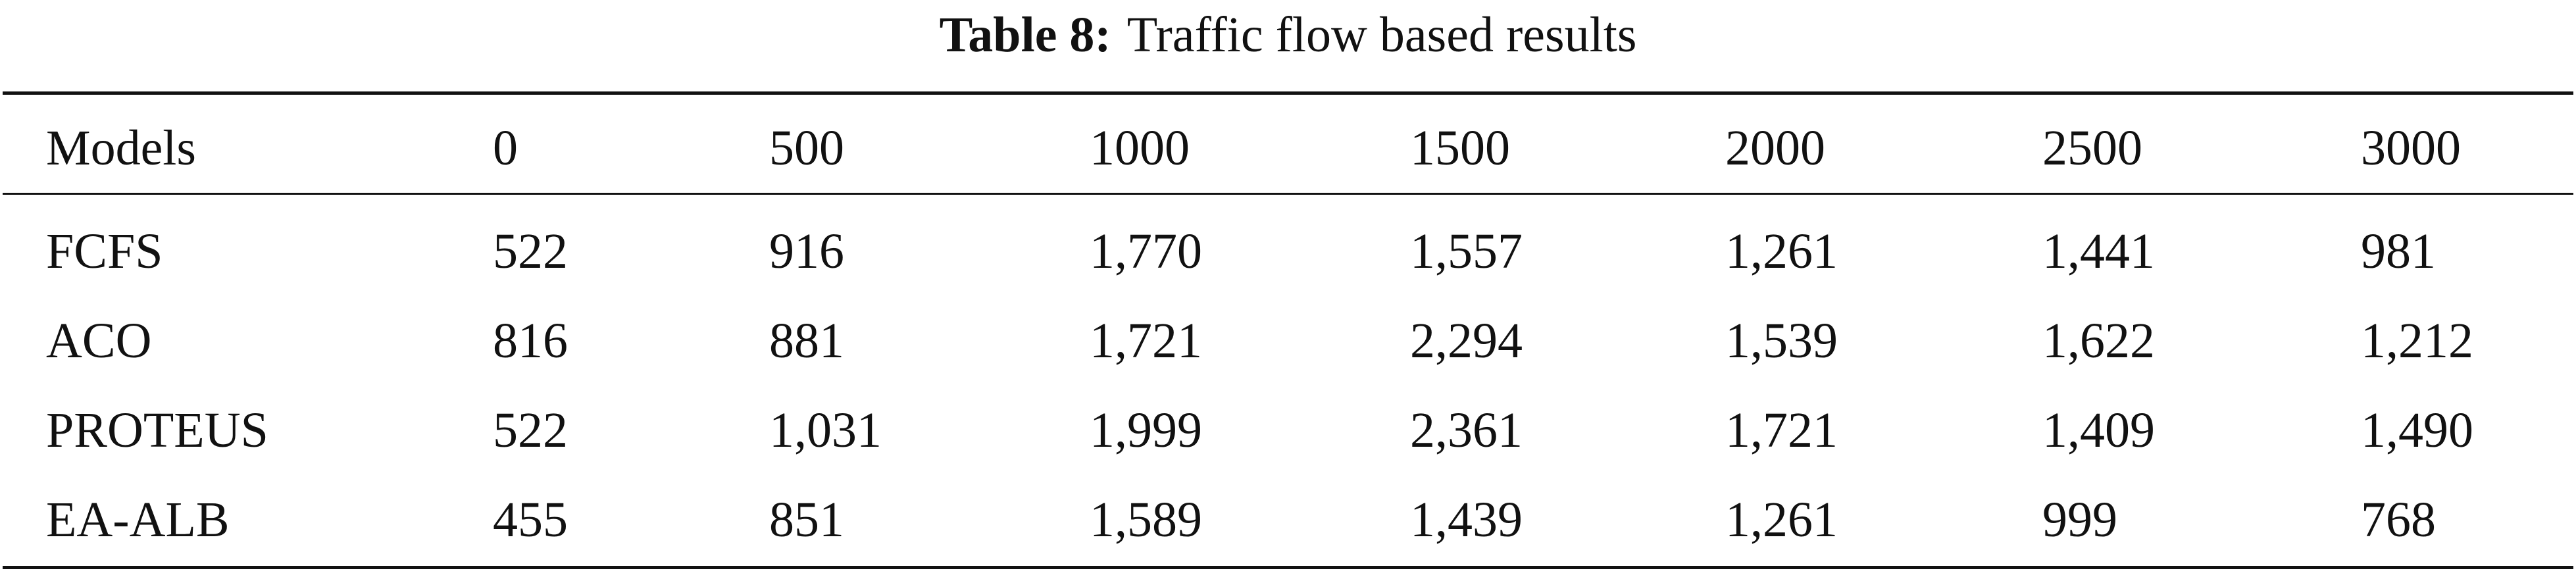 The image size is (2576, 579). Describe the element at coordinates (121, 148) in the screenshot. I see `header-cell: Models` at that location.